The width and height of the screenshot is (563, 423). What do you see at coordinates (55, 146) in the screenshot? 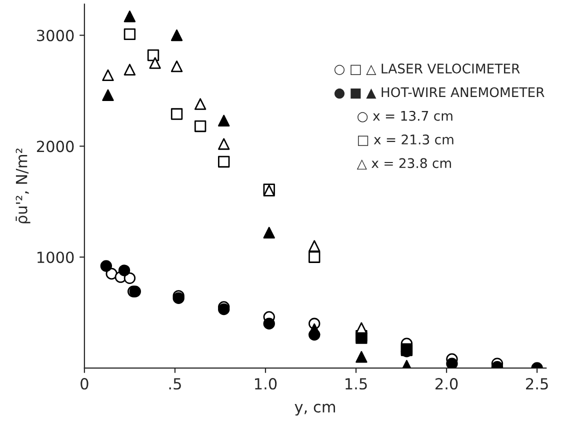
I see `y-tick-label: 2000` at bounding box center [55, 146].